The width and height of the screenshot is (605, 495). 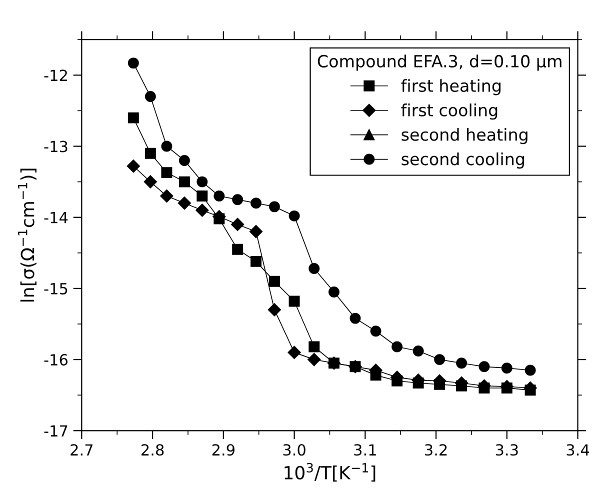 What do you see at coordinates (465, 136) in the screenshot?
I see `legend-label: second heating` at bounding box center [465, 136].